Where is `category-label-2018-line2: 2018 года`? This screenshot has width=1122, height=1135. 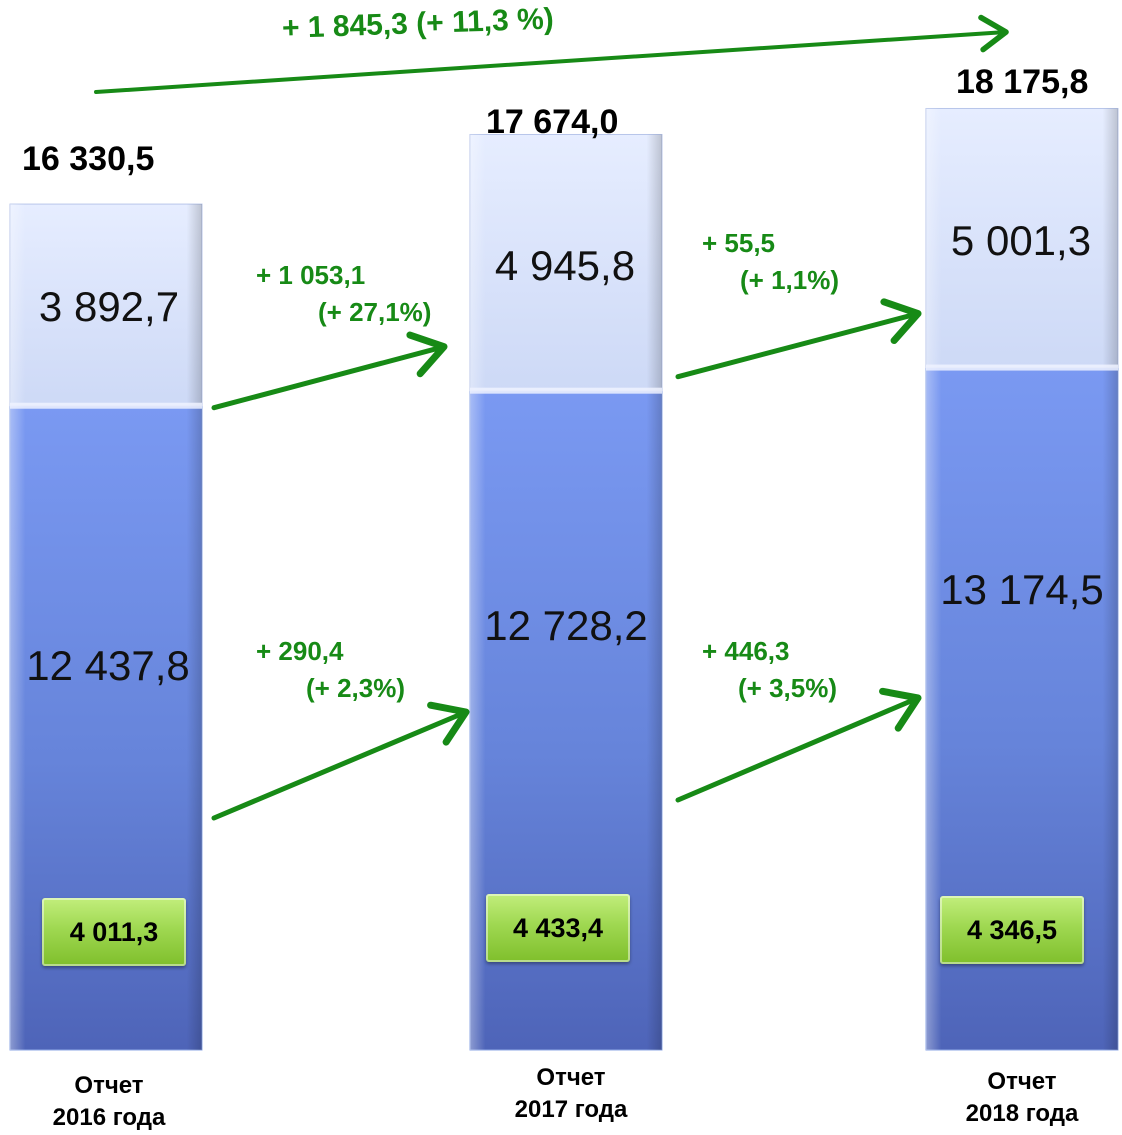 category-label-2018-line2: 2018 года is located at coordinates (1022, 1114).